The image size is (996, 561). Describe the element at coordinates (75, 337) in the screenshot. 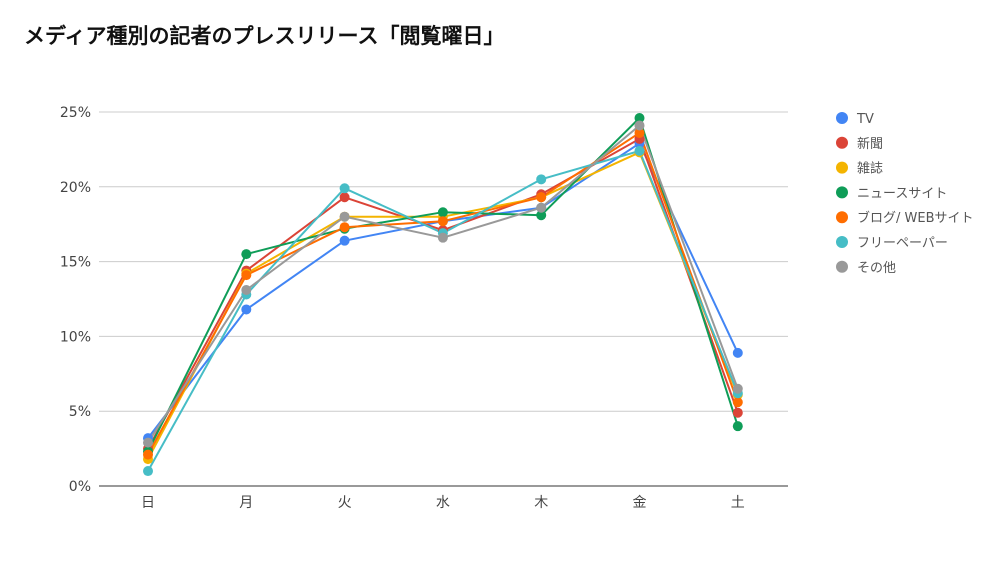

I see `y-tick-label: 10%` at that location.